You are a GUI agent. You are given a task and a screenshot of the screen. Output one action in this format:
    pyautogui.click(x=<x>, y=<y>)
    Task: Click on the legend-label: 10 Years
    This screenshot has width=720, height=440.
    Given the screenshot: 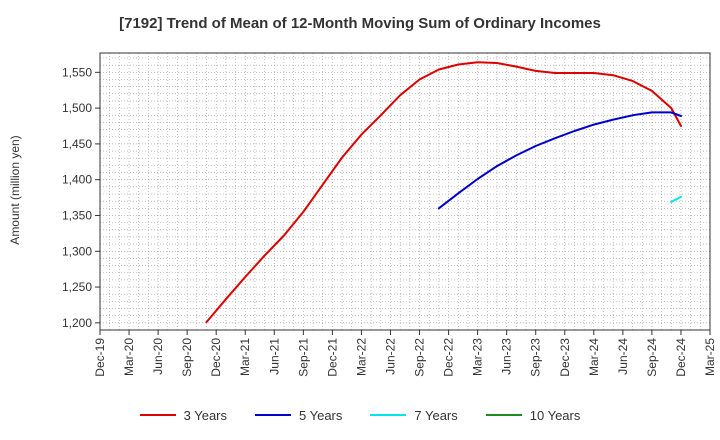 What is the action you would take?
    pyautogui.click(x=555, y=415)
    